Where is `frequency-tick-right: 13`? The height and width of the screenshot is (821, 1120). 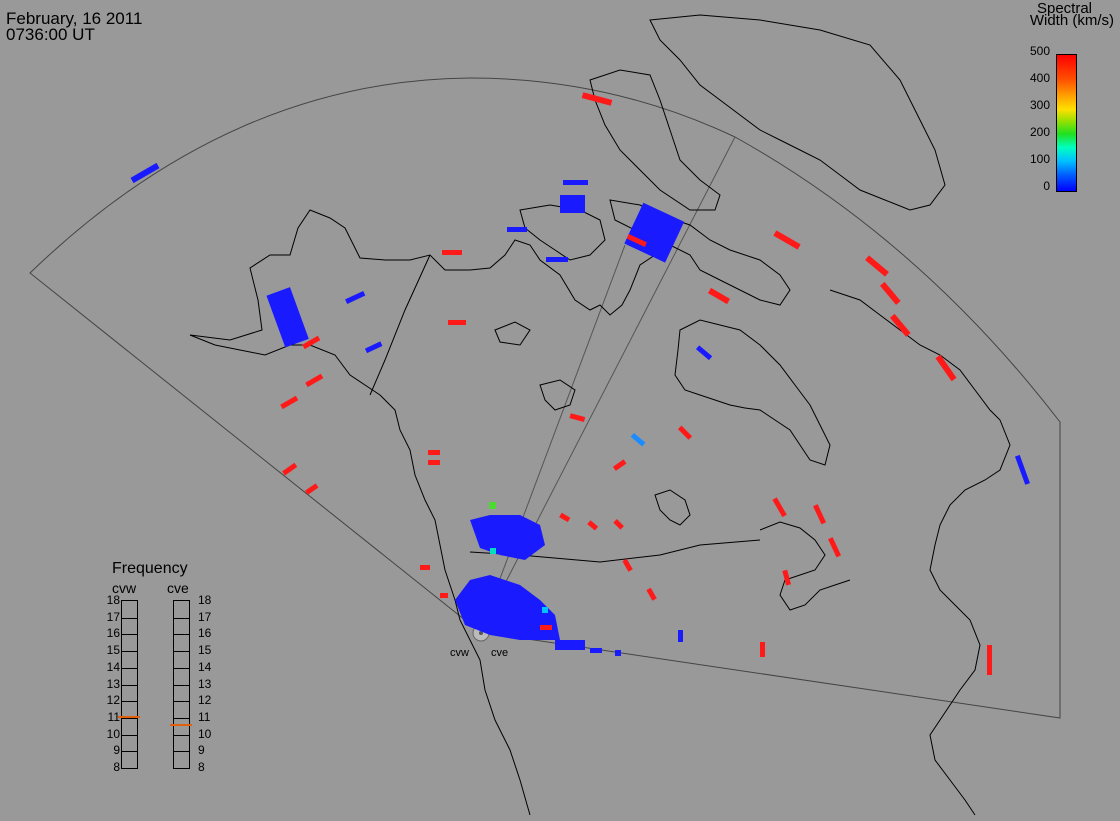 frequency-tick-right: 13 is located at coordinates (205, 683).